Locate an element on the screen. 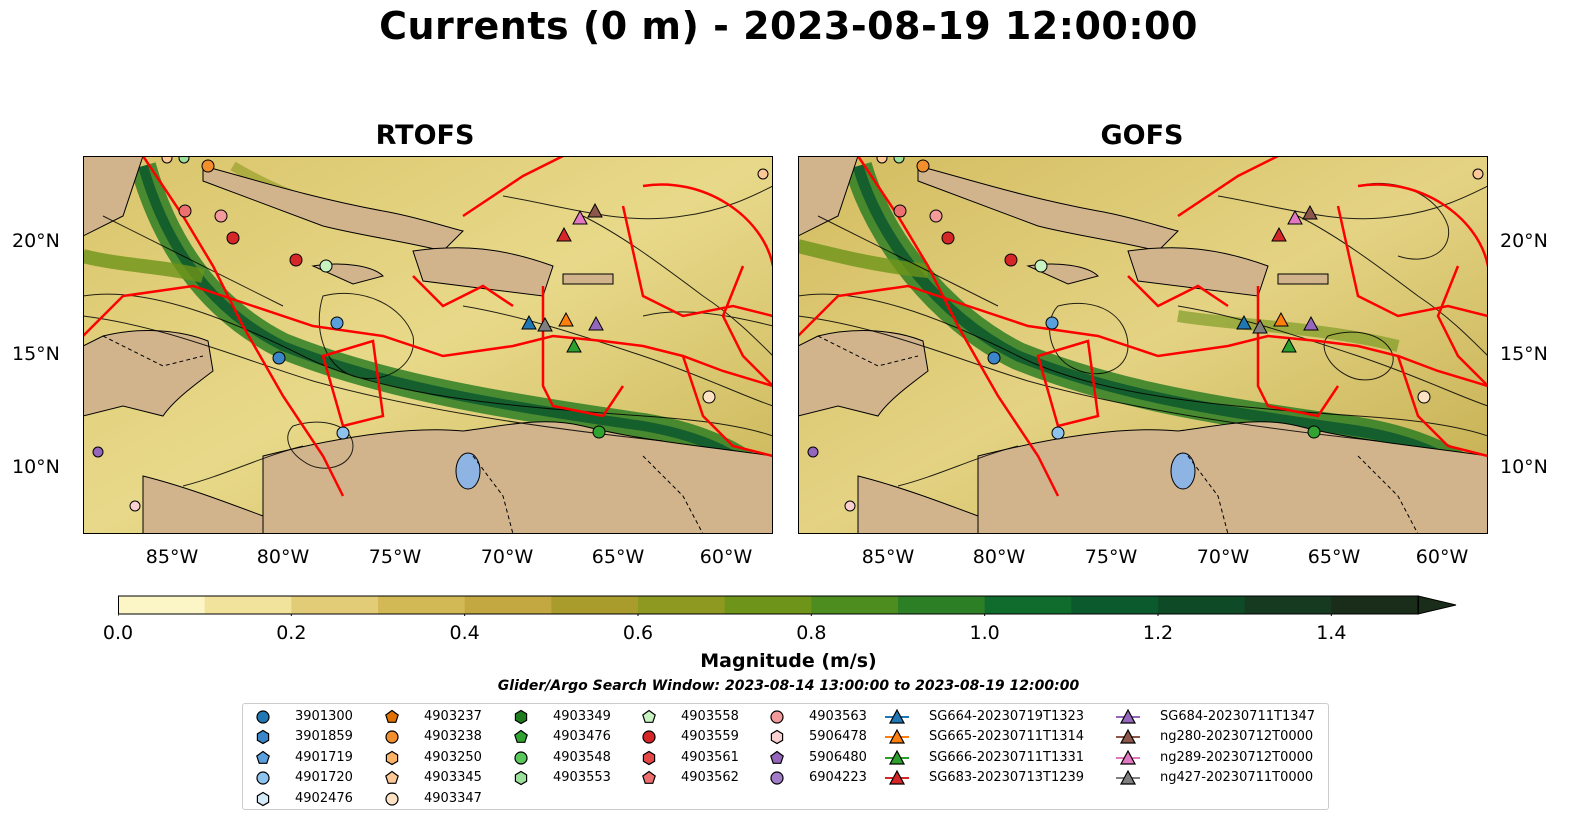 The image size is (1577, 827). legend-entry-label: 4903562 is located at coordinates (710, 777).